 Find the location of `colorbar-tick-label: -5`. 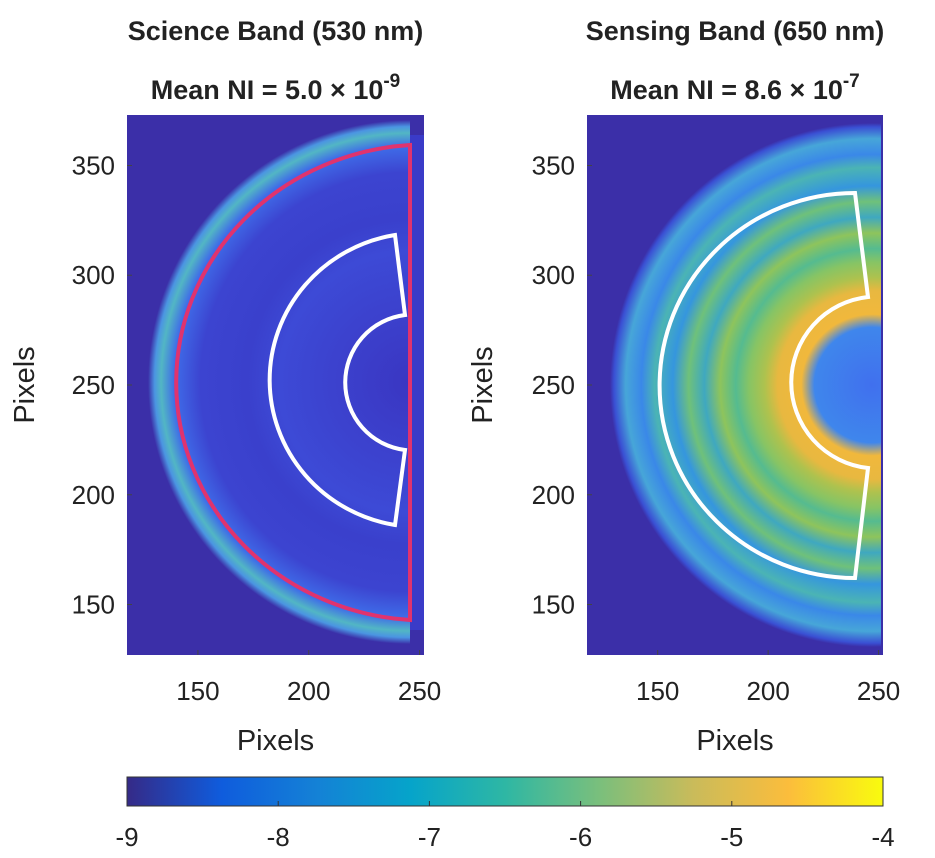

colorbar-tick-label: -5 is located at coordinates (731, 837).